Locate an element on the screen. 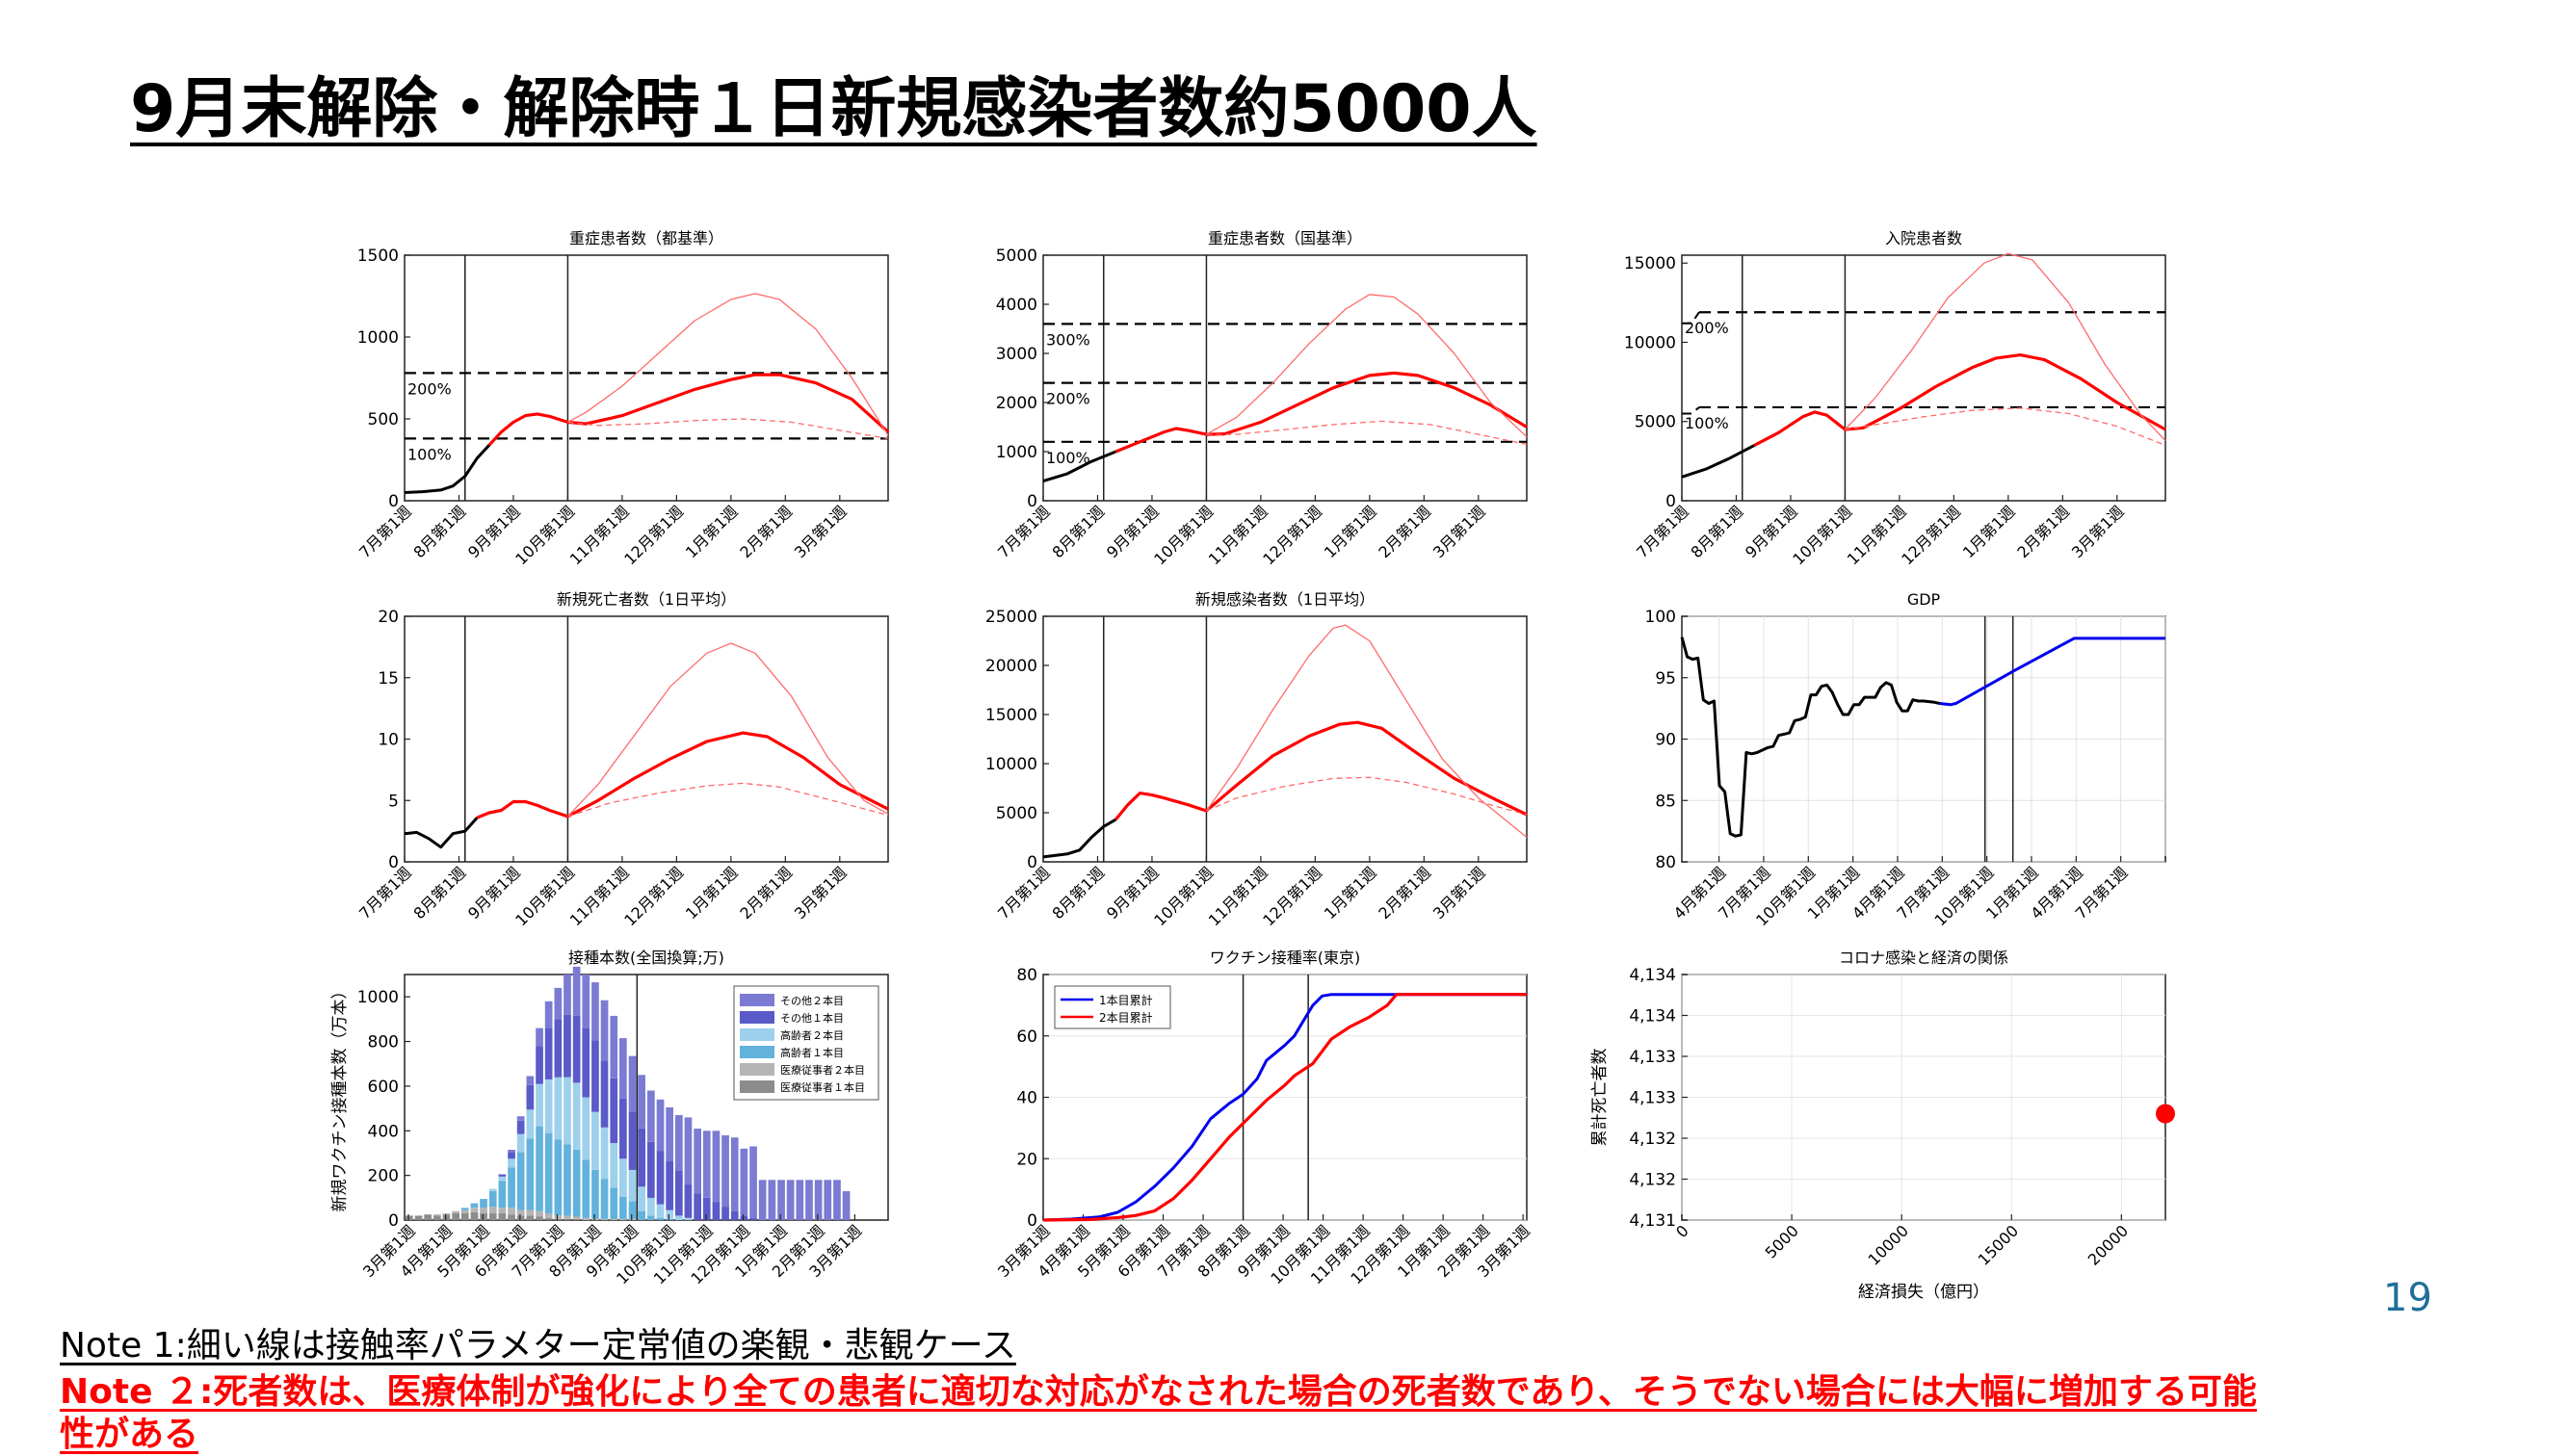  gdp-ytick-label: 95 is located at coordinates (1665, 679).